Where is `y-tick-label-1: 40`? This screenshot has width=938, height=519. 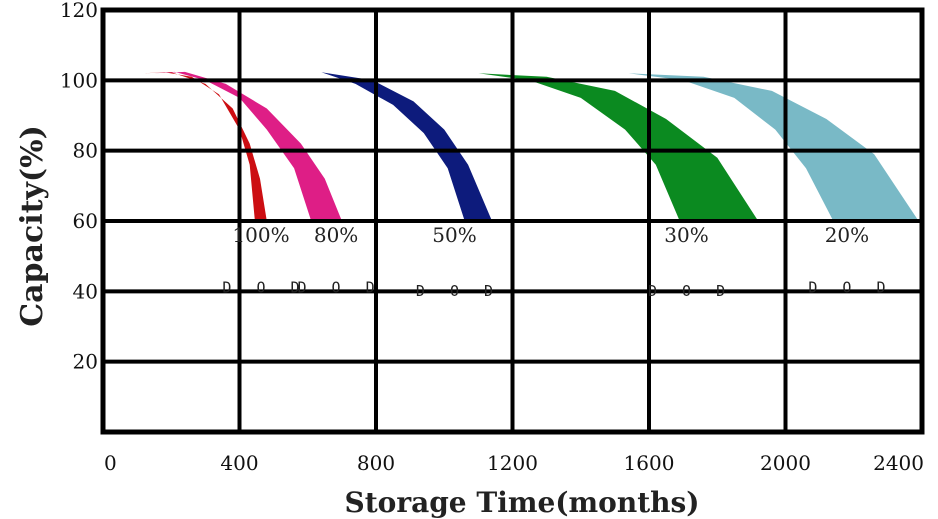 y-tick-label-1: 40 is located at coordinates (85, 291).